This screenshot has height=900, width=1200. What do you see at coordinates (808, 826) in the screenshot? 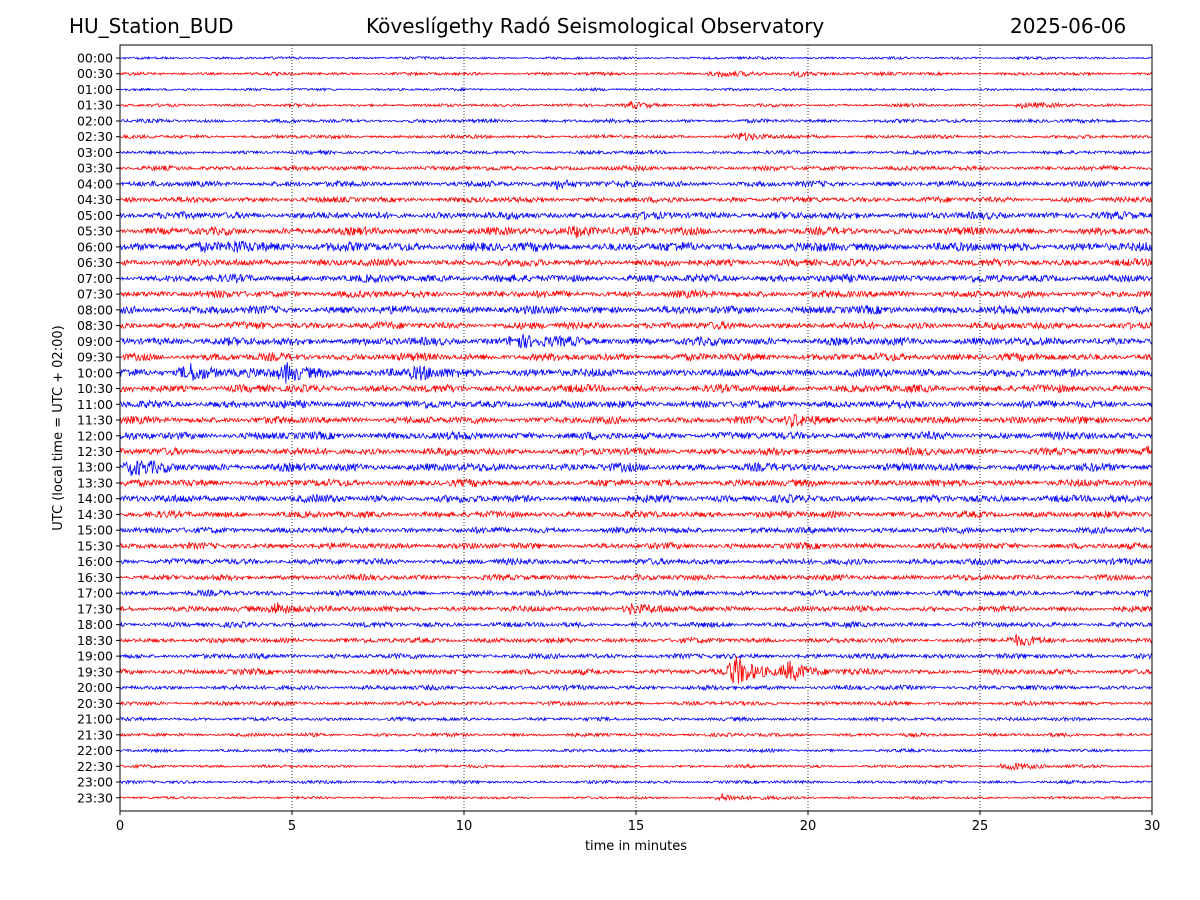
I see `x-tick-label: 20` at bounding box center [808, 826].